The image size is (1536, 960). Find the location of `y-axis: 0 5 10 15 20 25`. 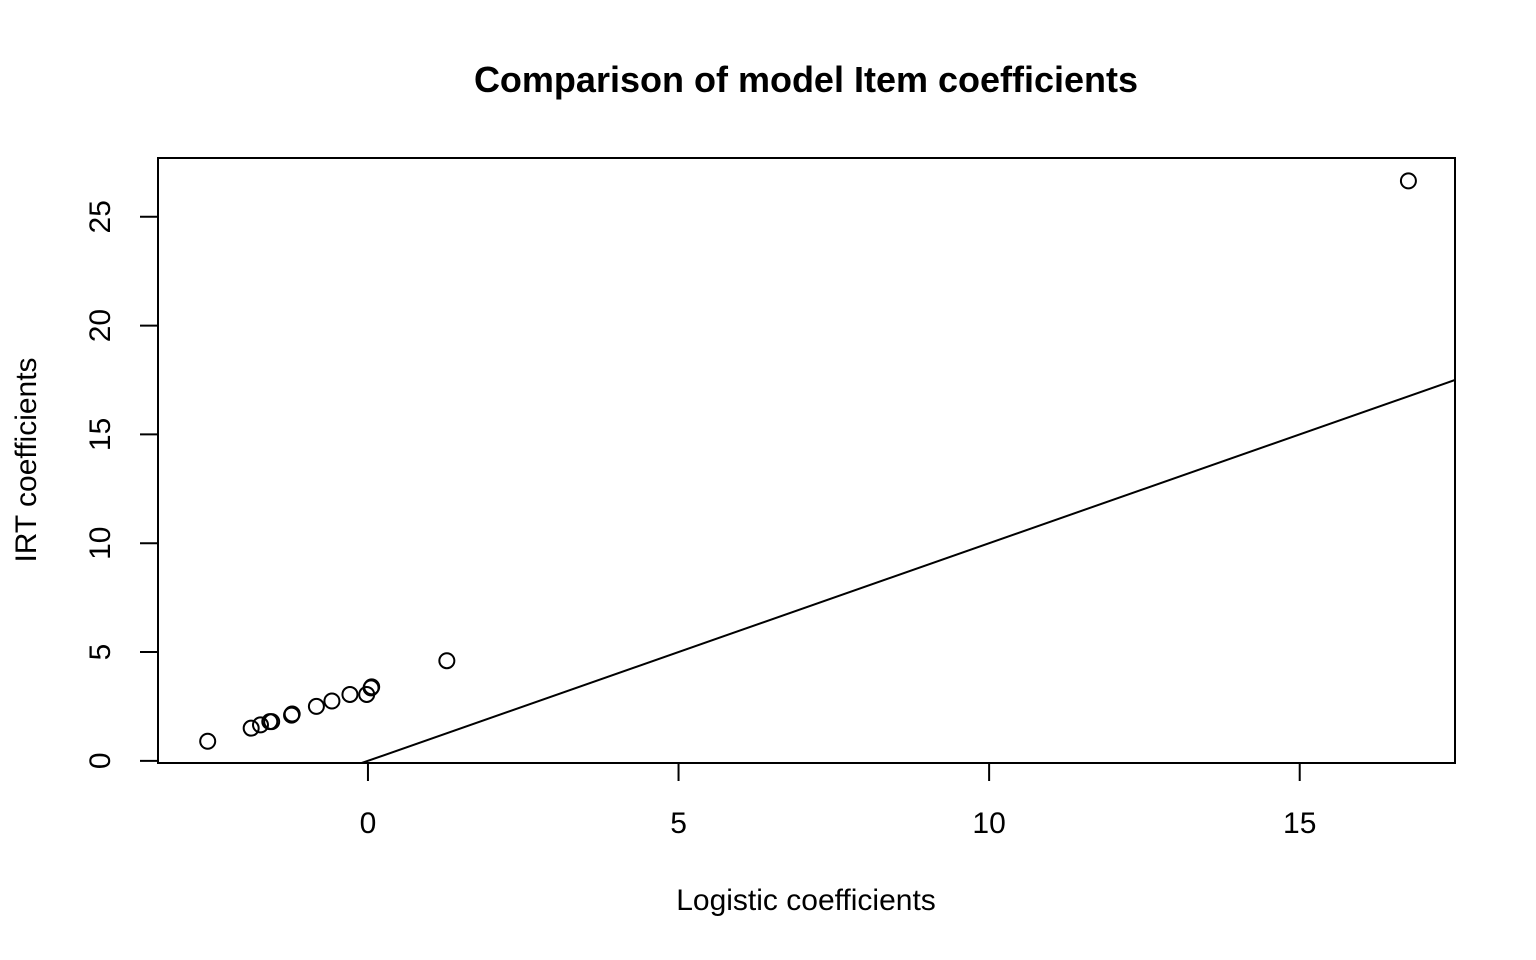

y-axis: 0 5 10 15 20 25 is located at coordinates (121, 484).